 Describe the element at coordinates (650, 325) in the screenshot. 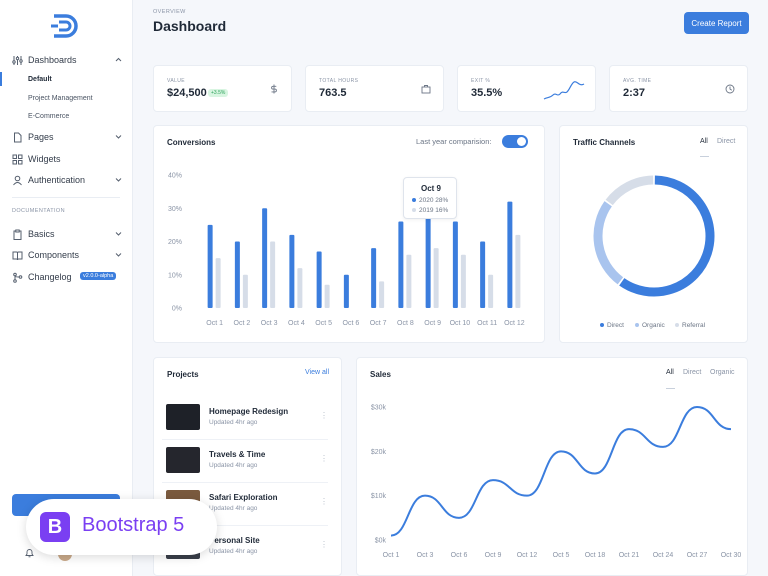

I see `legend-organic: Organic` at that location.